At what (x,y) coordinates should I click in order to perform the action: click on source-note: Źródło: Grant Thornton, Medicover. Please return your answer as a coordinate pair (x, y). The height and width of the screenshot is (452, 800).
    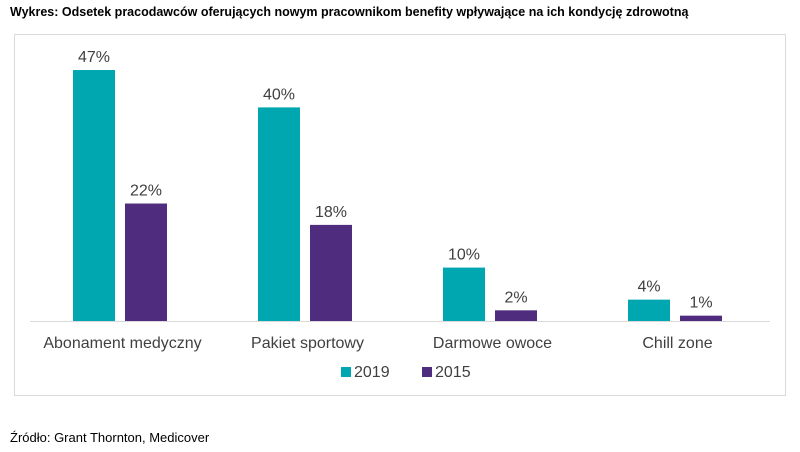
    Looking at the image, I should click on (110, 437).